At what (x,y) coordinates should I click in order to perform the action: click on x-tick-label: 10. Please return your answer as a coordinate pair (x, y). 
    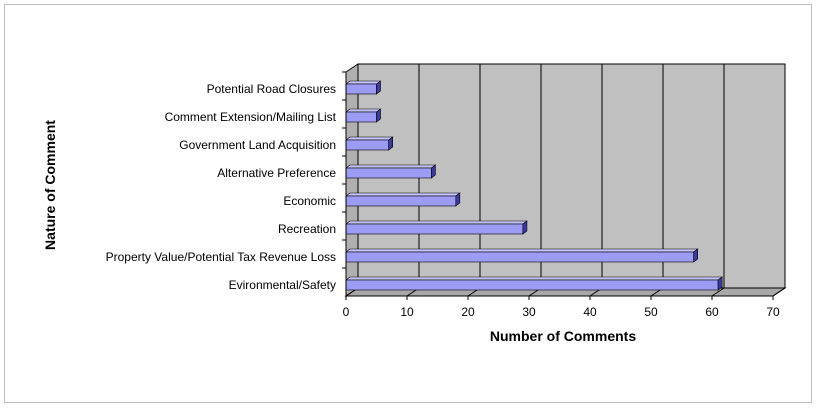
    Looking at the image, I should click on (407, 312).